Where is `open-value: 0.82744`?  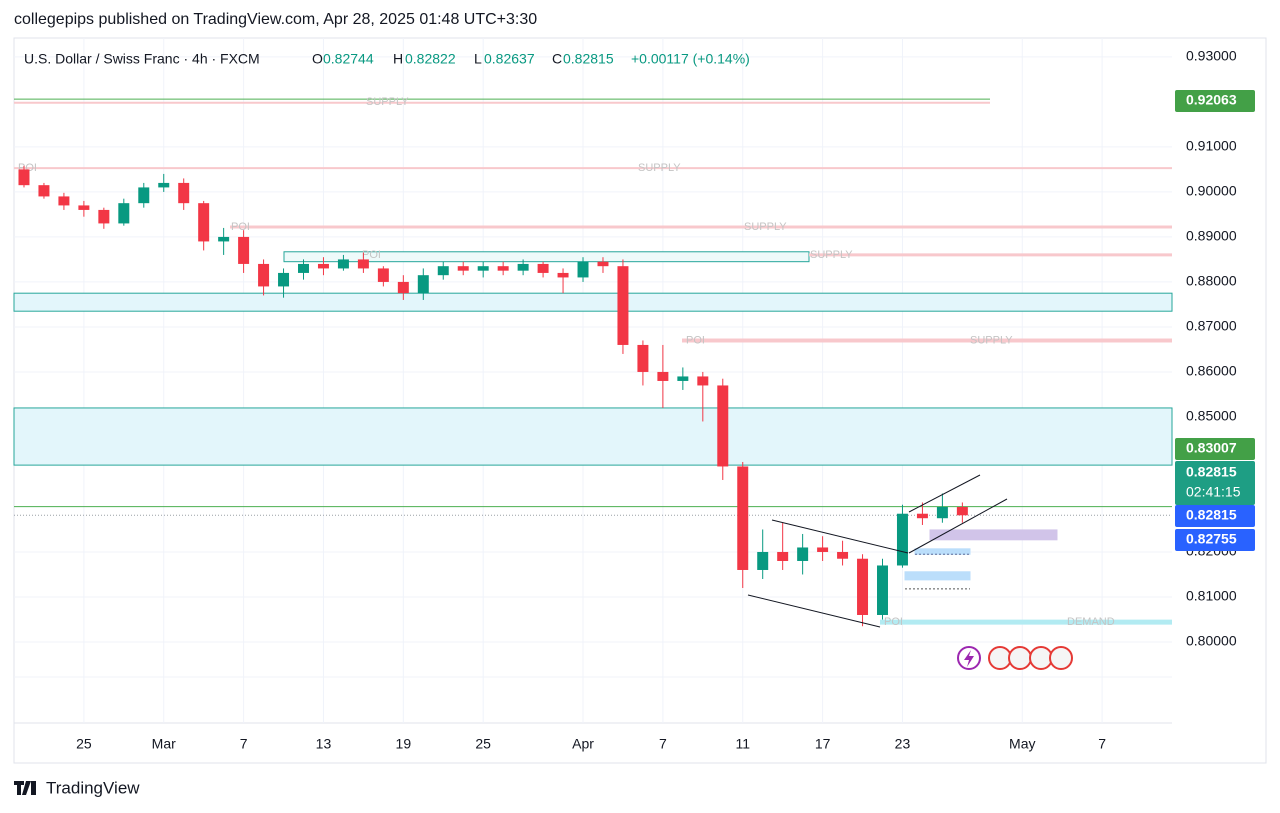 open-value: 0.82744 is located at coordinates (348, 59).